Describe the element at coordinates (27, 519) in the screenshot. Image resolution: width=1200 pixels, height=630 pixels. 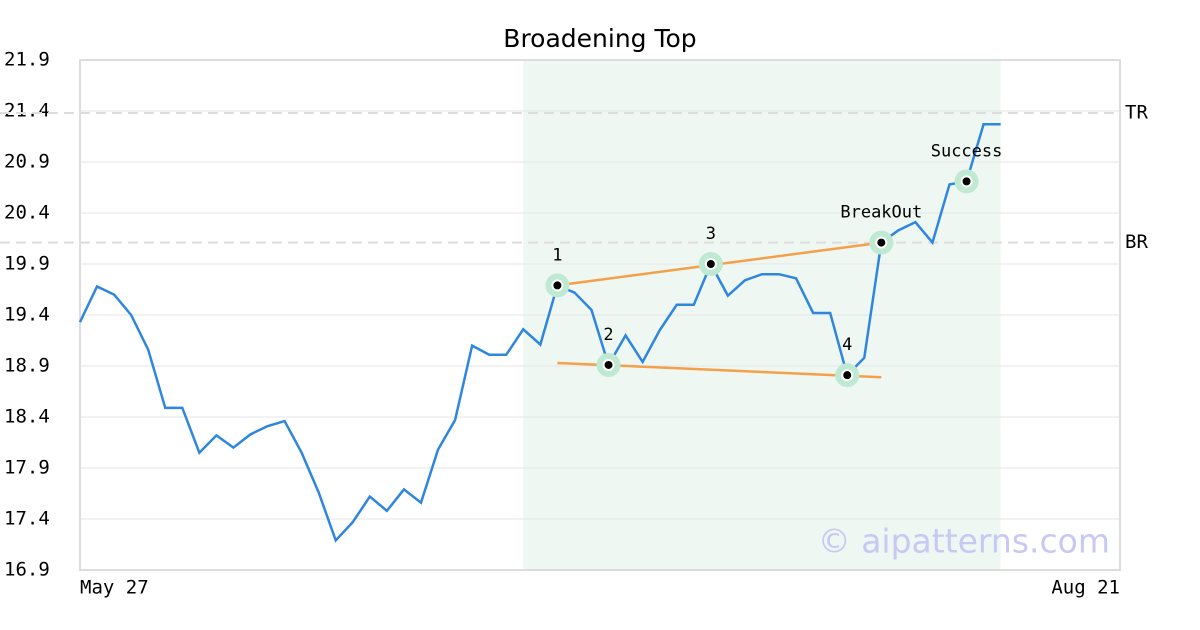
I see `y-tick-label: 17.4` at that location.